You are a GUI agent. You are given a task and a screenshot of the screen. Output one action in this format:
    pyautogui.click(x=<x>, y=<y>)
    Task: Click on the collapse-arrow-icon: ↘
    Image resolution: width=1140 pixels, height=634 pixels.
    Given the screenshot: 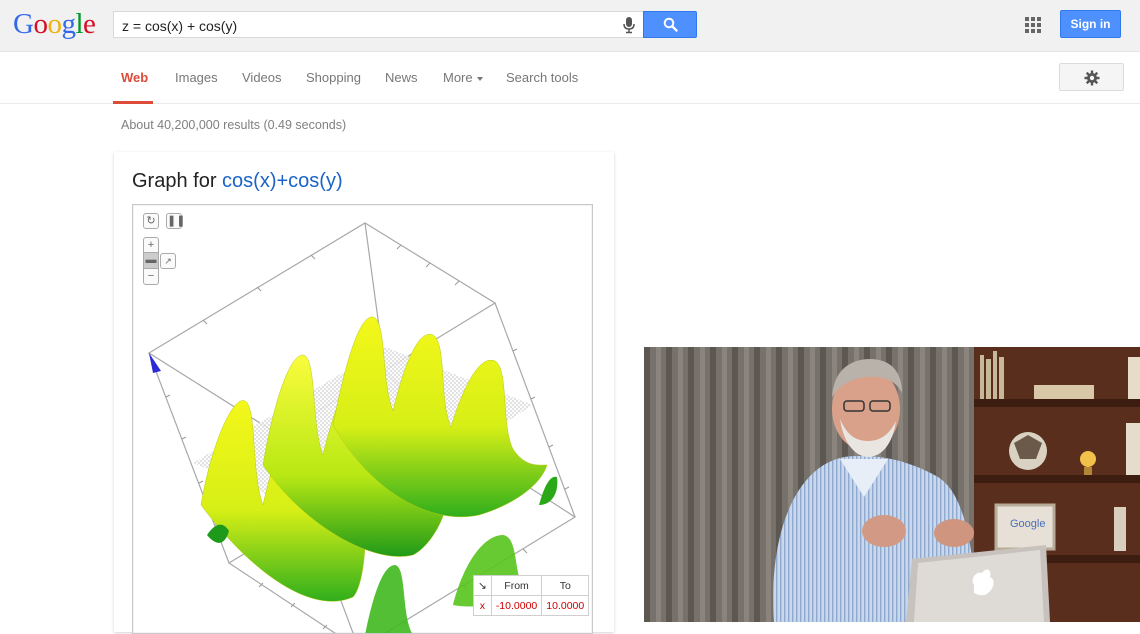 What is the action you would take?
    pyautogui.click(x=482, y=585)
    